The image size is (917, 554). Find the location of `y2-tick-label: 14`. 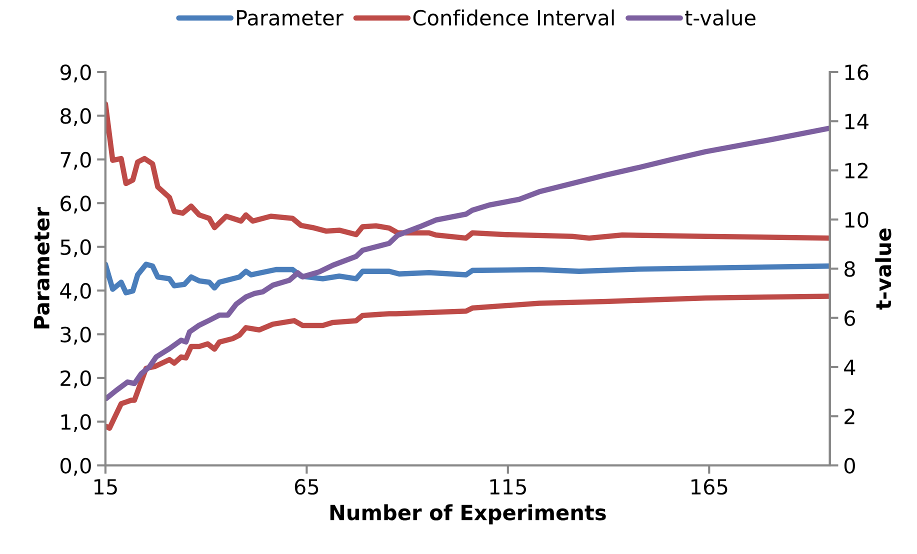

y2-tick-label: 14 is located at coordinates (856, 122).